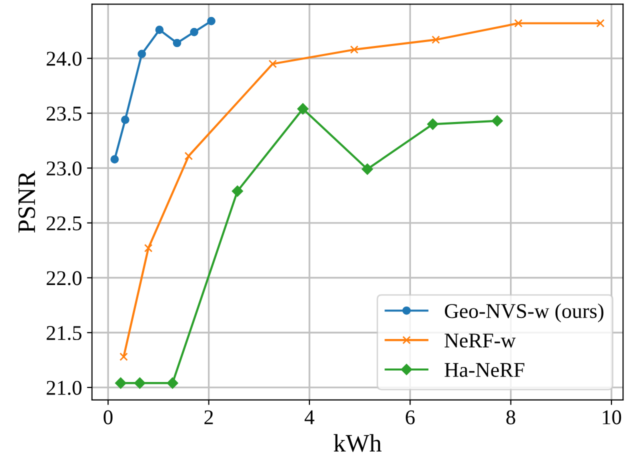 The image size is (641, 464). I want to click on x-tick-label: 4, so click(309, 417).